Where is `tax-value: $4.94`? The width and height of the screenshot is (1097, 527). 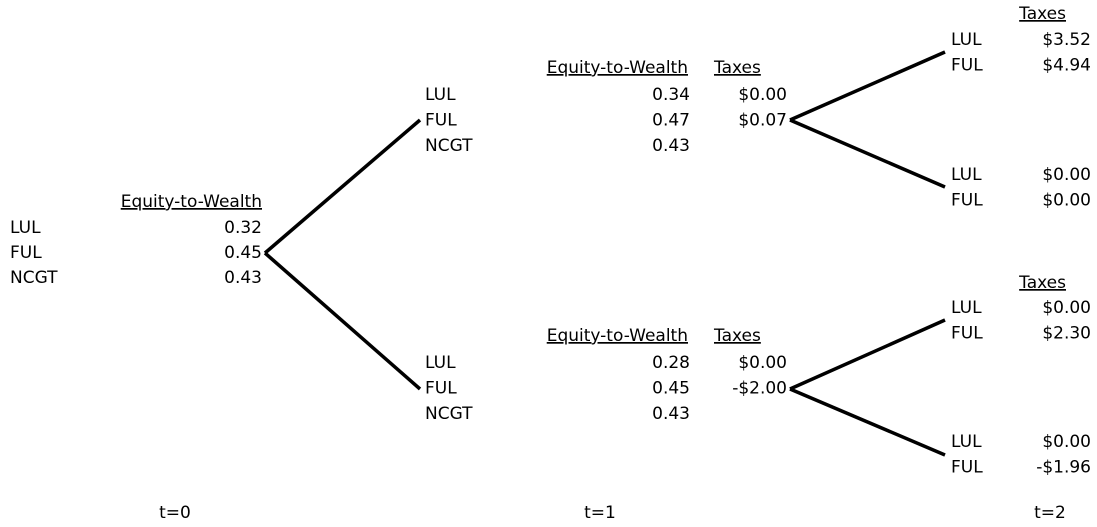 tax-value: $4.94 is located at coordinates (1066, 66).